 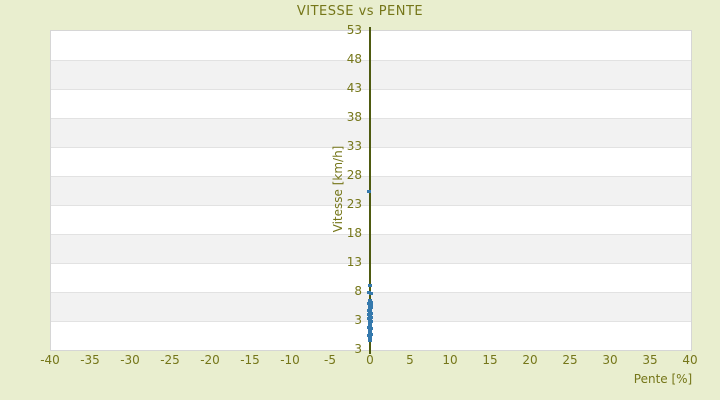 I want to click on x-tick-label: -35, so click(x=90, y=360).